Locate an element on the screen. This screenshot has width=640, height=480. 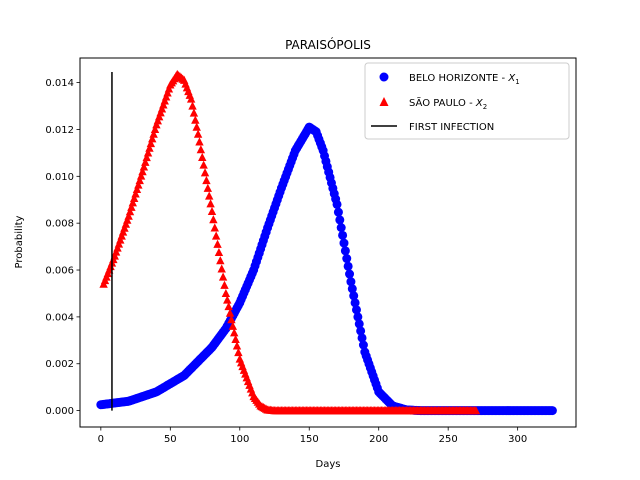
legend-label-first-infection: FIRST INFECTION is located at coordinates (451, 127).